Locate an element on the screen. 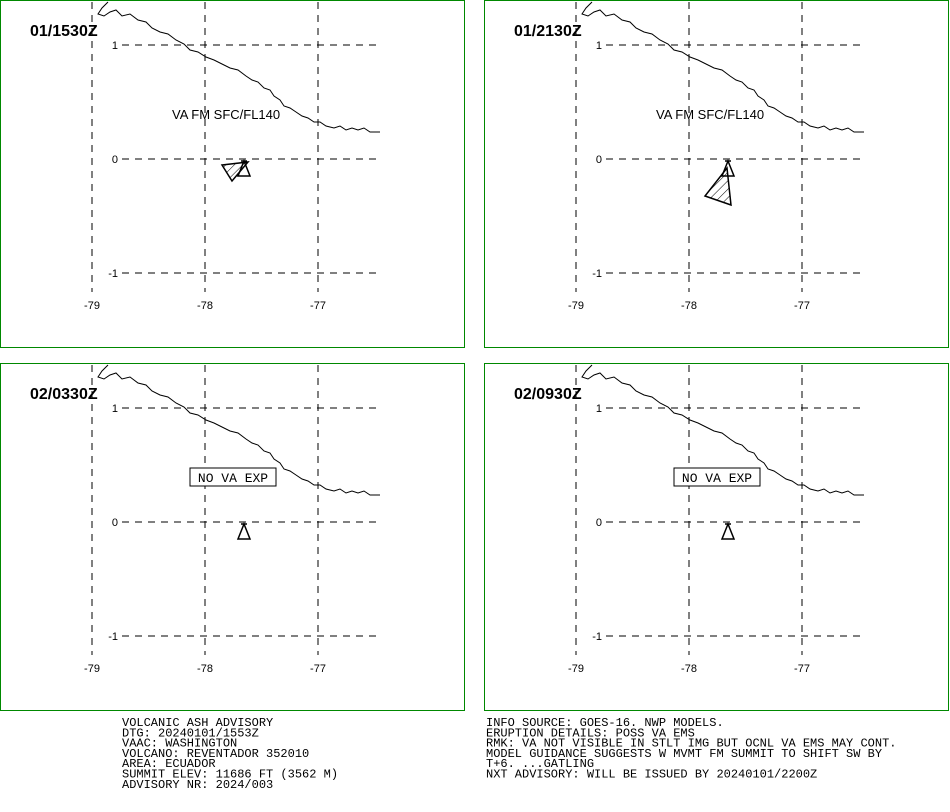  valid-time: 01/1530Z is located at coordinates (64, 31).